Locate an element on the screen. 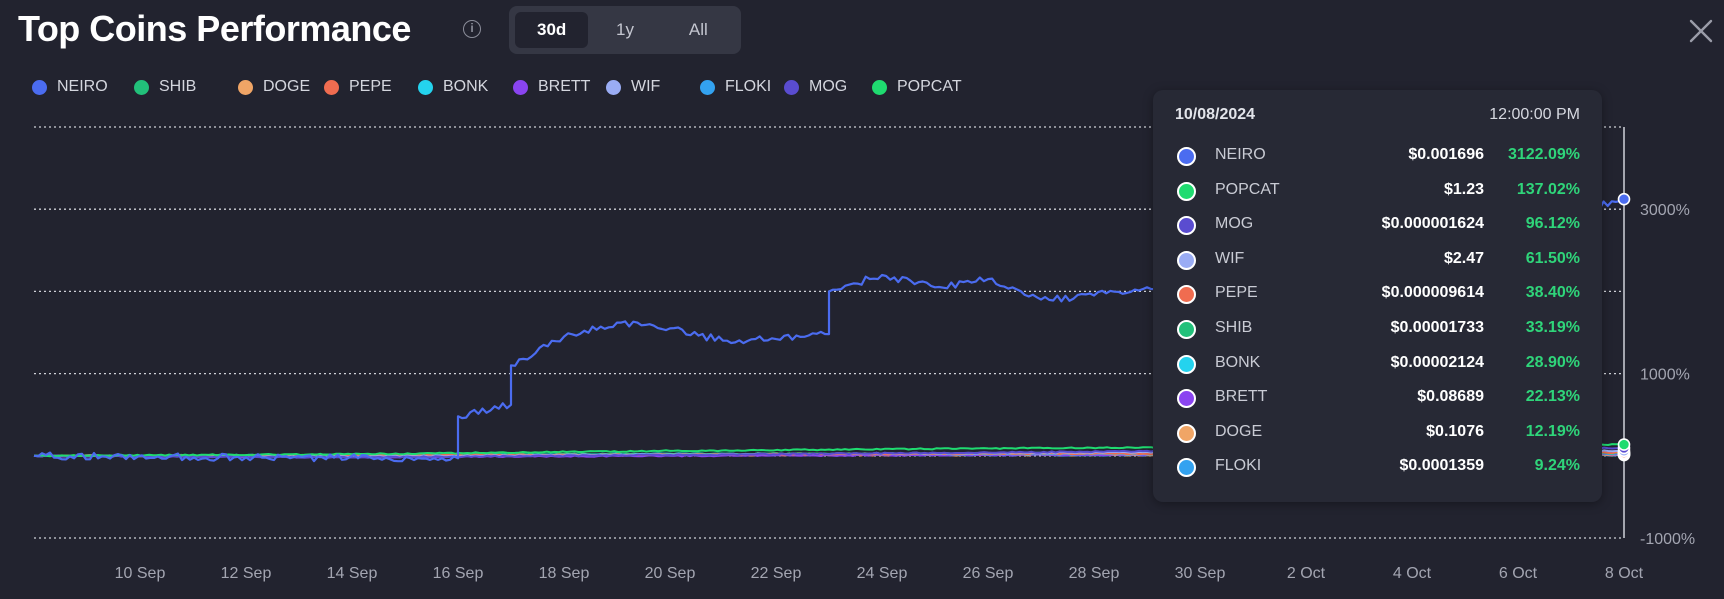  range-selector: 30d 1y All is located at coordinates (625, 30).